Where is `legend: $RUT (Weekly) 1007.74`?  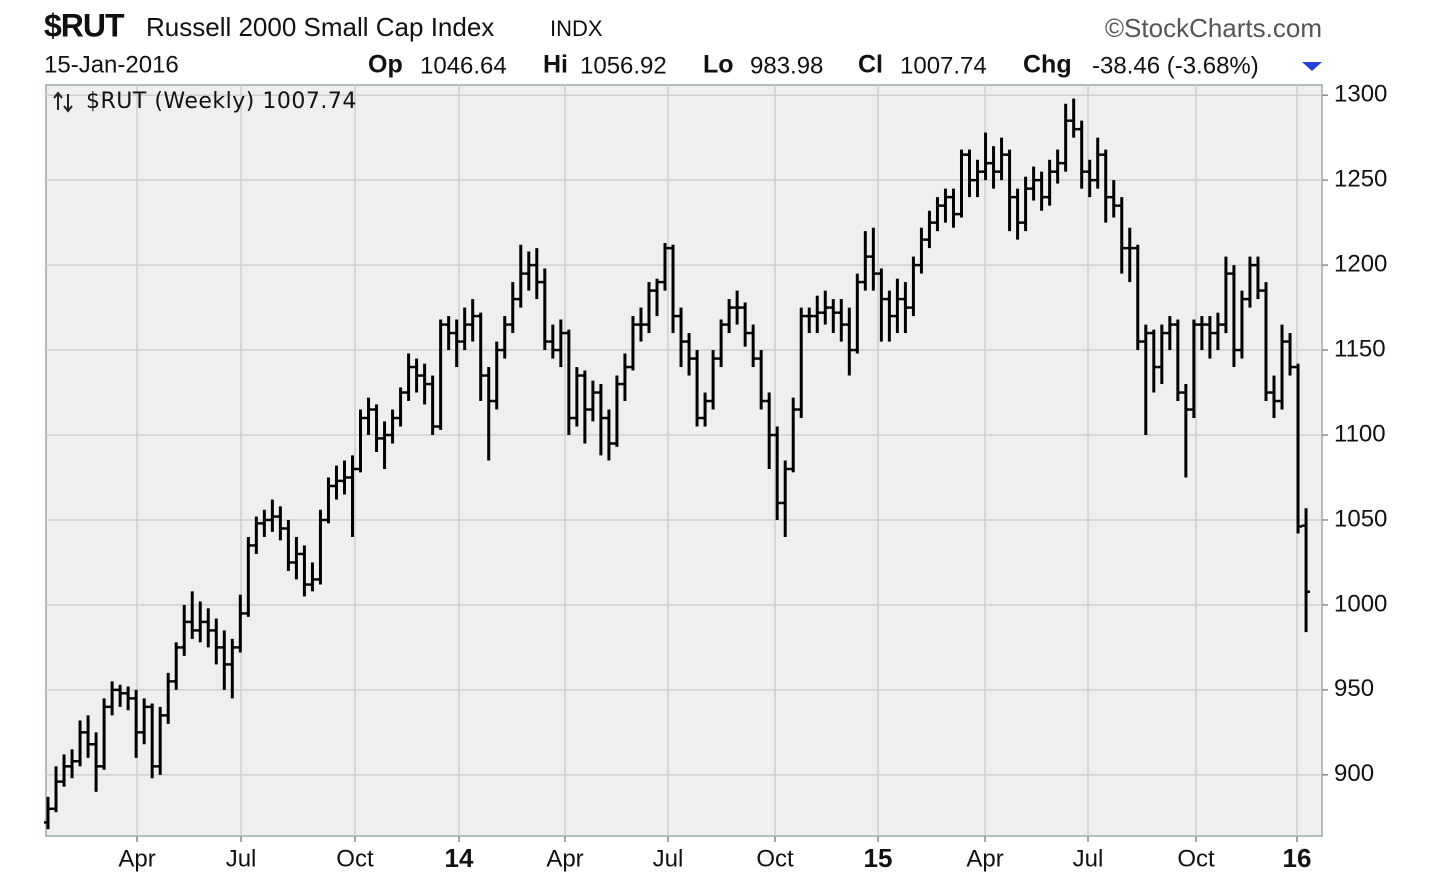
legend: $RUT (Weekly) 1007.74 is located at coordinates (221, 101).